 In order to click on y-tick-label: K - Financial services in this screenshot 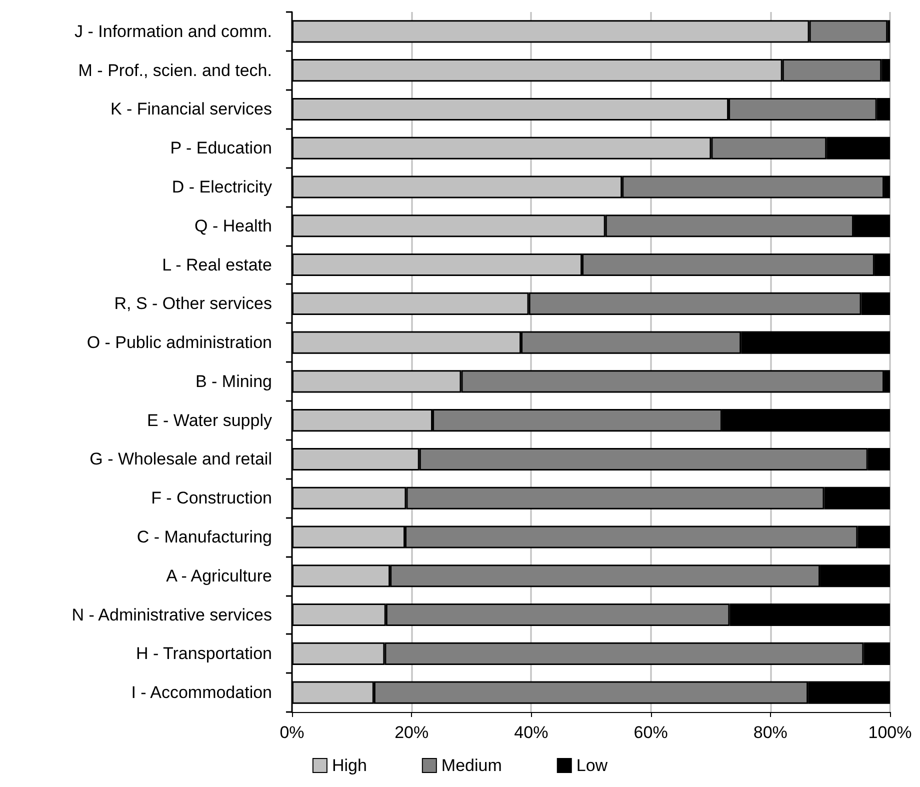, I will do `click(191, 109)`.